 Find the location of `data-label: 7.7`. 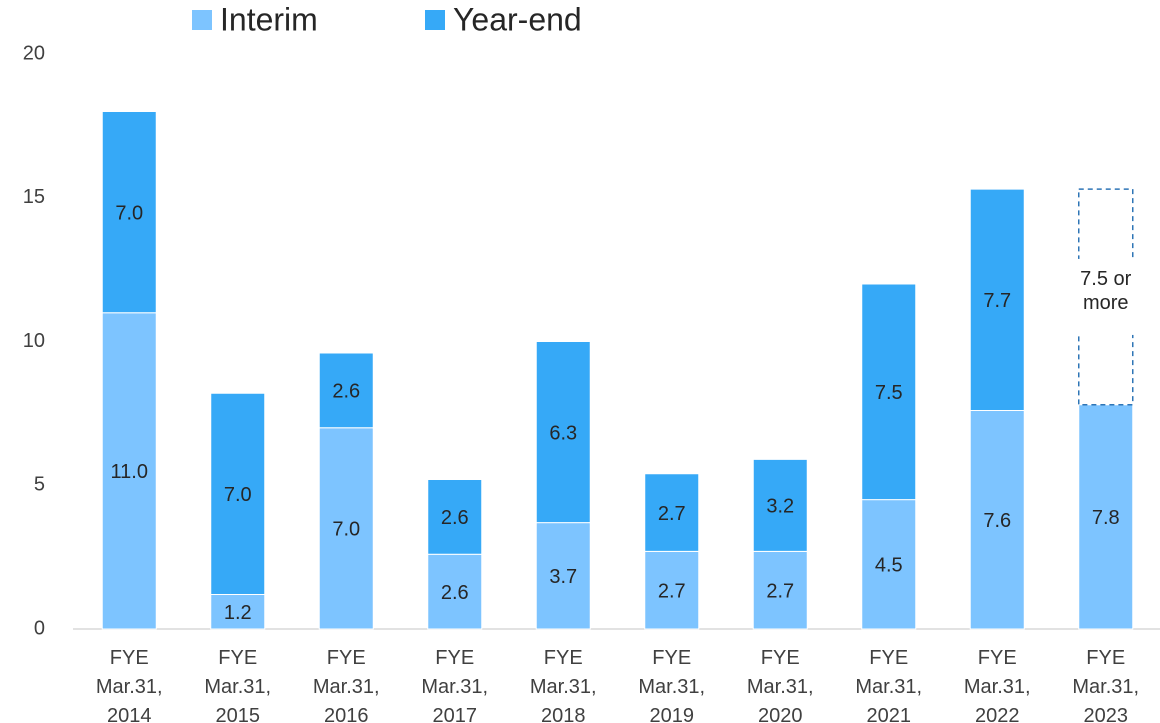

data-label: 7.7 is located at coordinates (997, 301).